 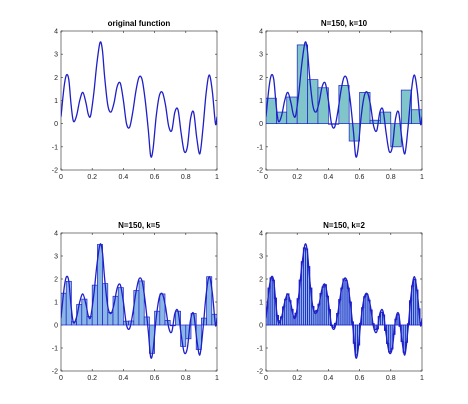 I want to click on subplot-title: N=150, k=10, so click(x=344, y=23).